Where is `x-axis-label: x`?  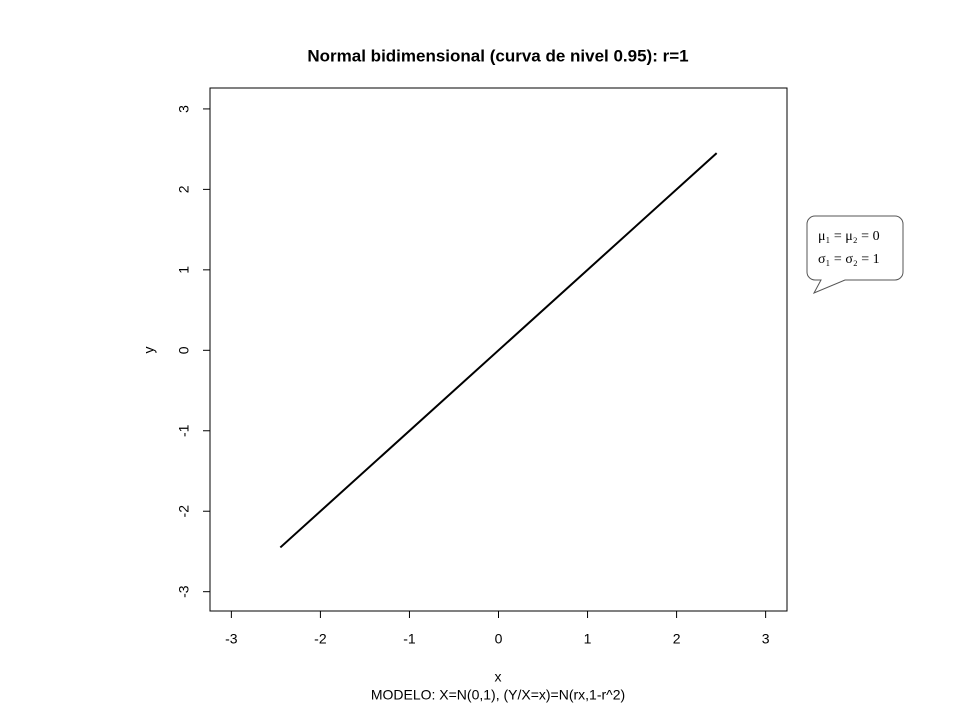 x-axis-label: x is located at coordinates (498, 677).